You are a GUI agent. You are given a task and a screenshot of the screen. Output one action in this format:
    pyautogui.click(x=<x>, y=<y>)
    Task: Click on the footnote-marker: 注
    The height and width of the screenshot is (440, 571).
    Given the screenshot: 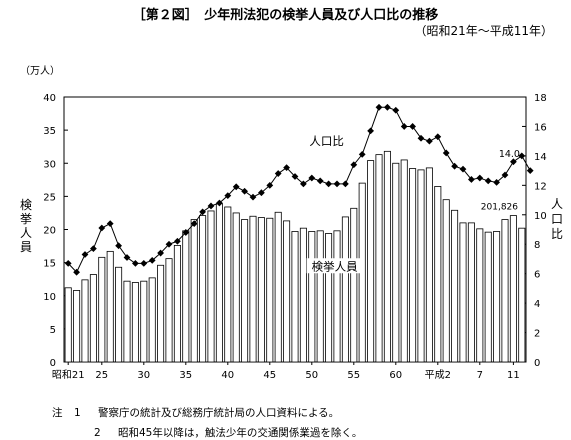 What is the action you would take?
    pyautogui.click(x=57, y=413)
    